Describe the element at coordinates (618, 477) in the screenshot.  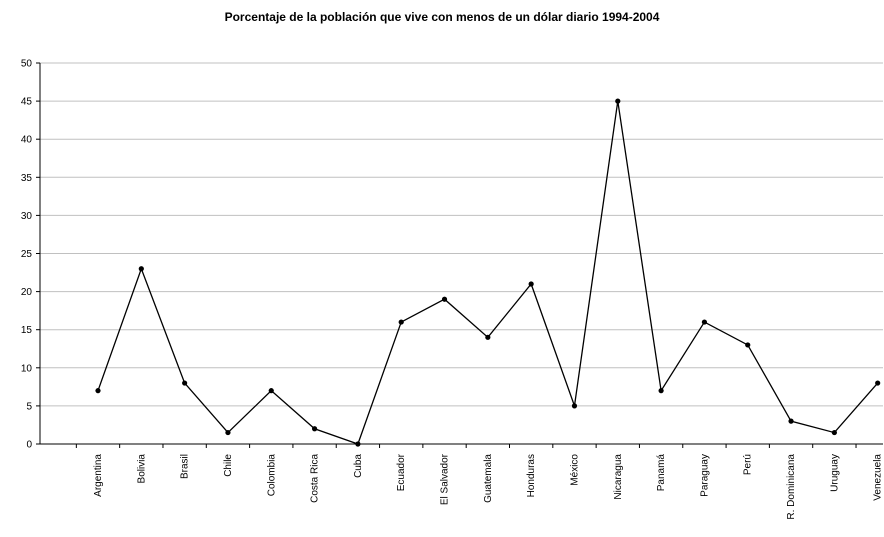
I see `x-tick-label: Nicaragua` at that location.